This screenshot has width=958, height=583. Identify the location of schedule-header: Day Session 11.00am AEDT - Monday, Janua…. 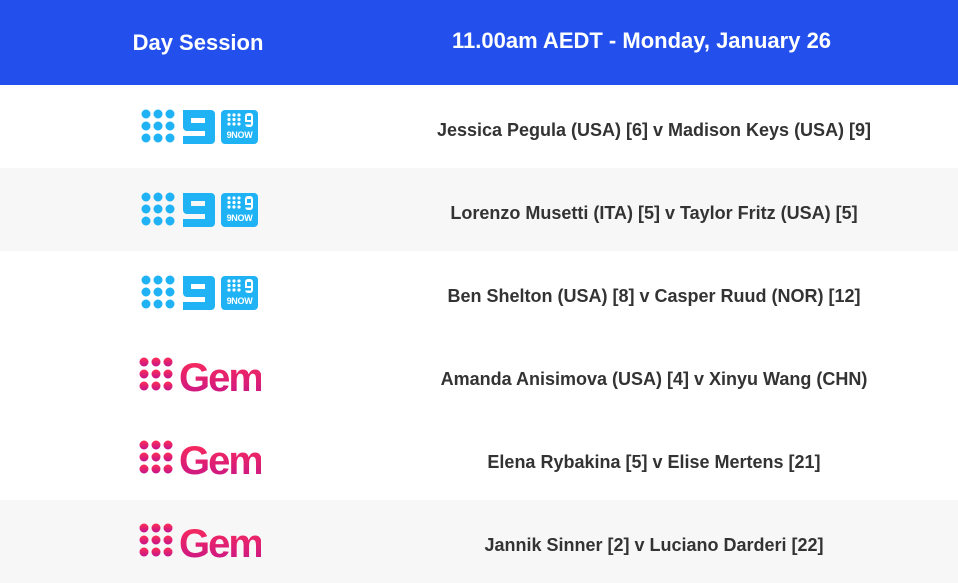
(479, 42).